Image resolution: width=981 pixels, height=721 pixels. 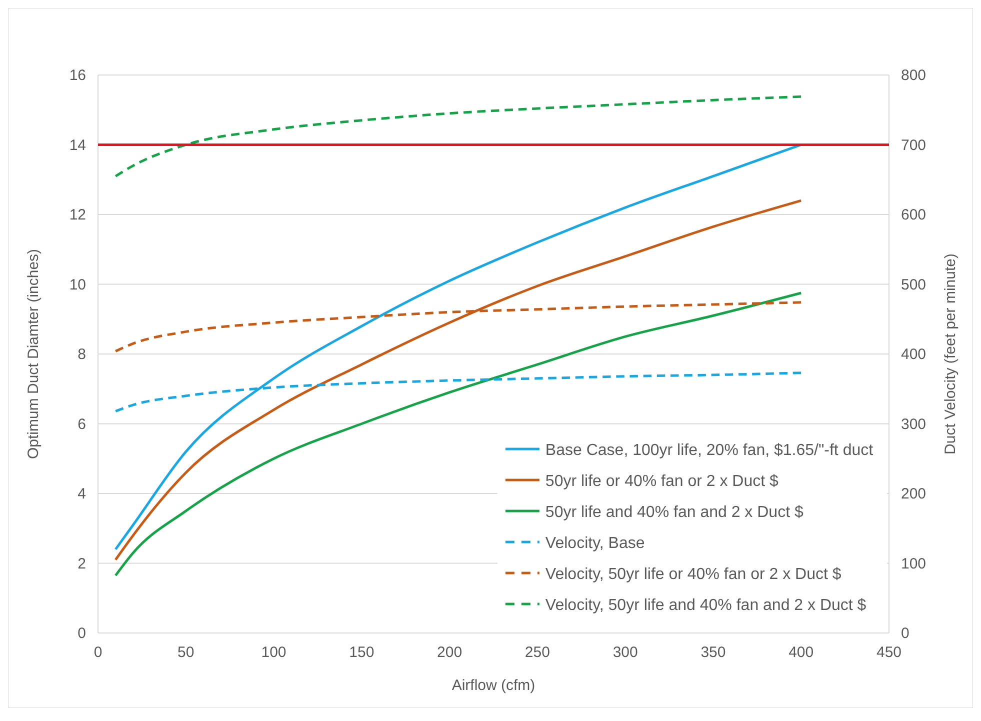 What do you see at coordinates (709, 450) in the screenshot?
I see `legend-label: Base Case, 100yr life, 20% fan, $1.65/"-ft duct` at bounding box center [709, 450].